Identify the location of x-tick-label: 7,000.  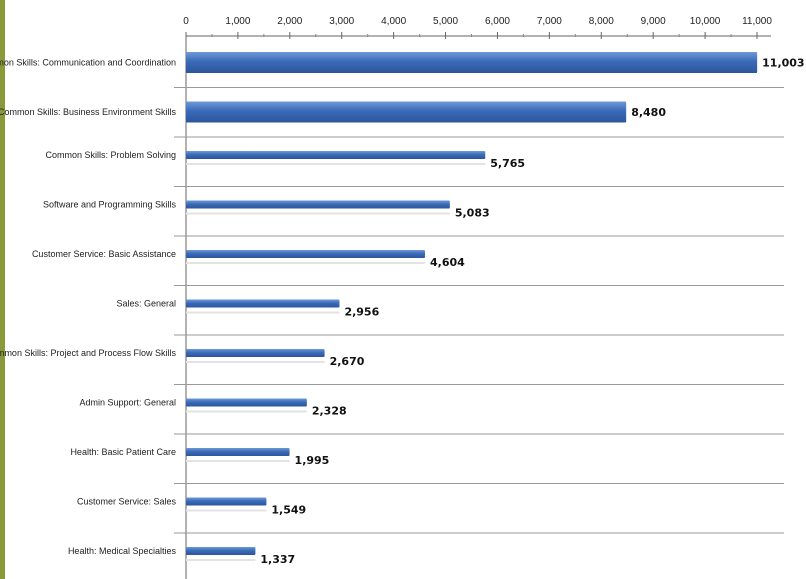
(549, 21).